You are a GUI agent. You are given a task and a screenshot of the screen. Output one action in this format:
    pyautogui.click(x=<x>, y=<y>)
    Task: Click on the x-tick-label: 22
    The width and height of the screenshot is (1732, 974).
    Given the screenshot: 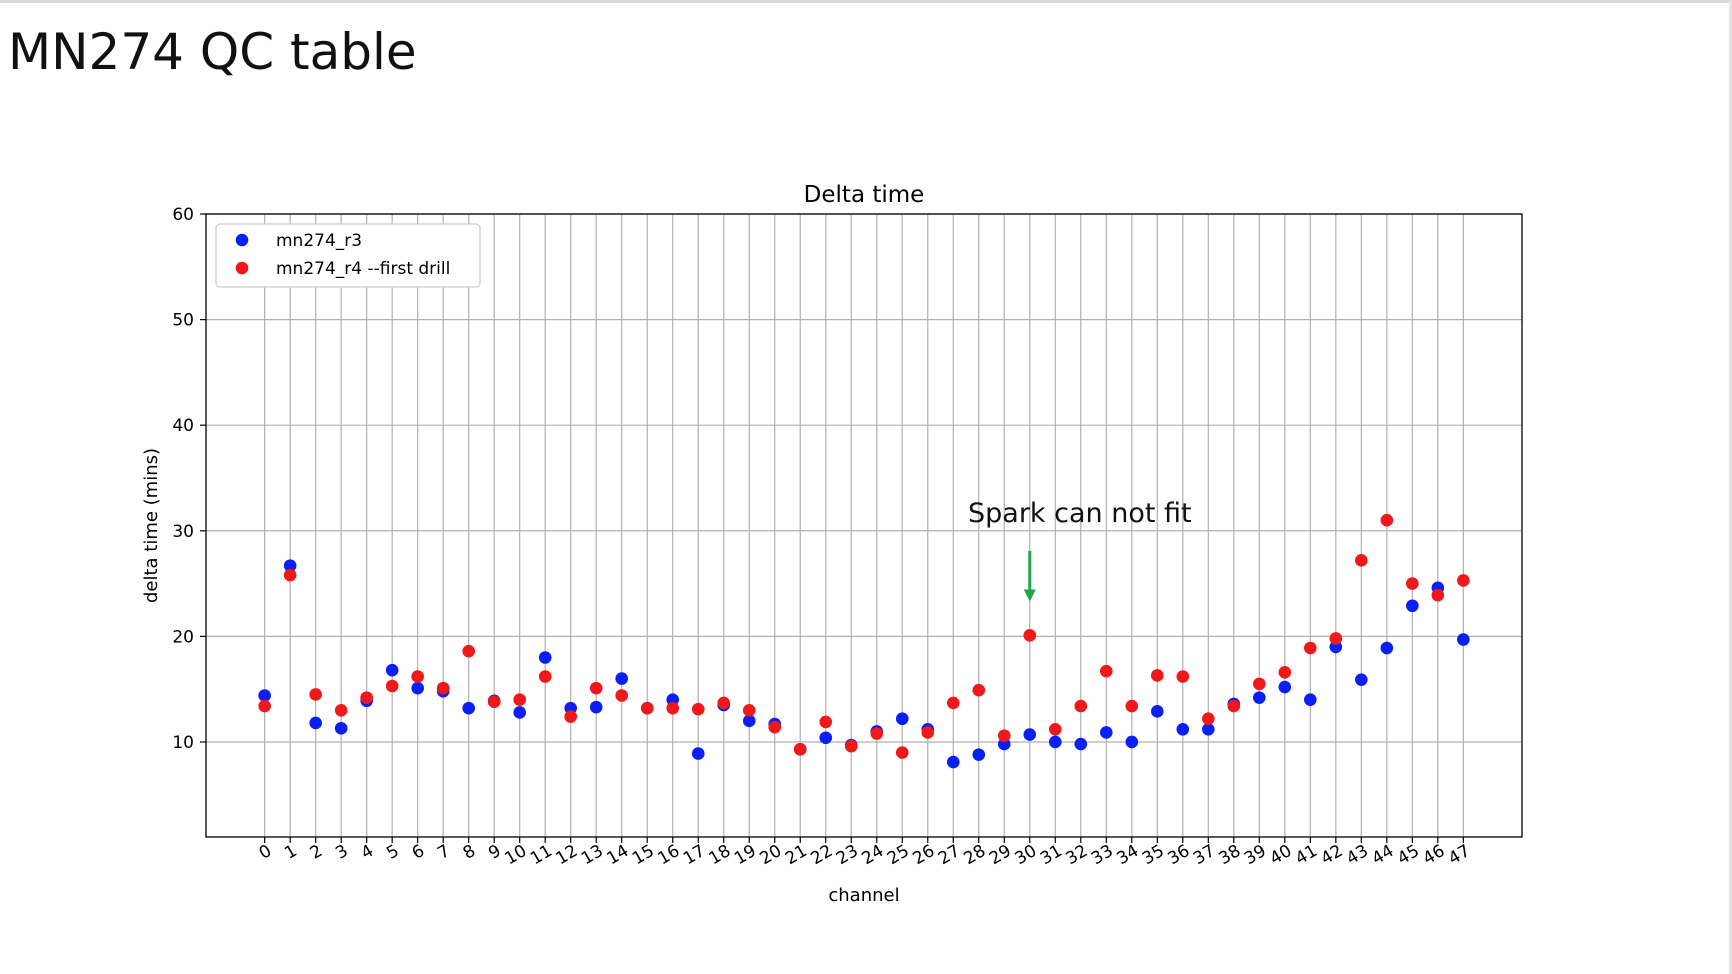 What is the action you would take?
    pyautogui.click(x=822, y=855)
    